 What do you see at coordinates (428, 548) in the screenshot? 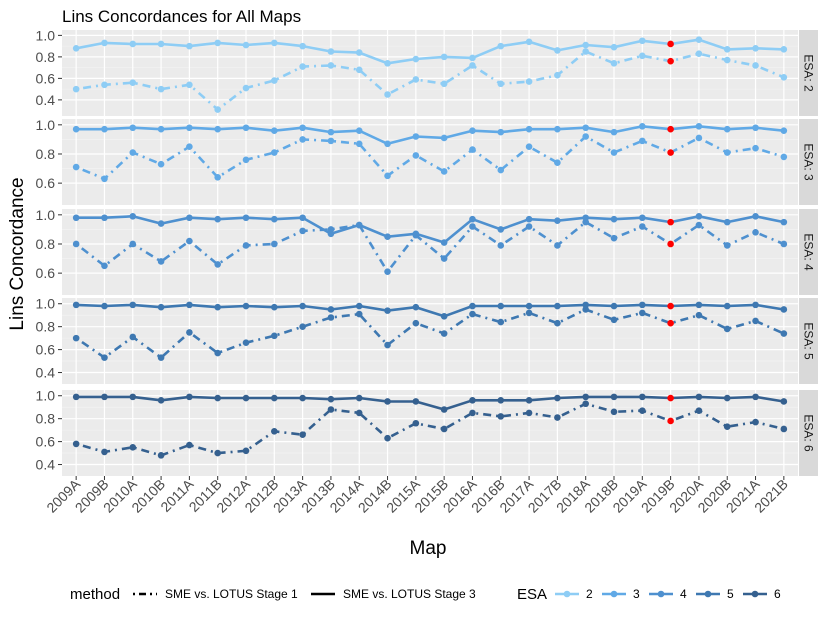
I see `x-axis-label: Map` at bounding box center [428, 548].